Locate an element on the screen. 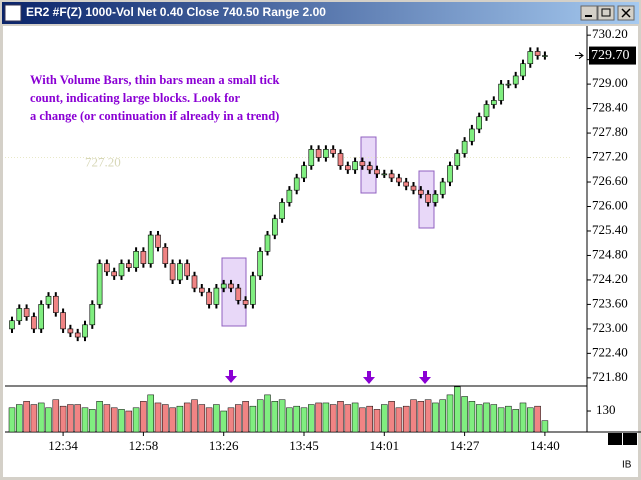  last-price-box is located at coordinates (612, 55).